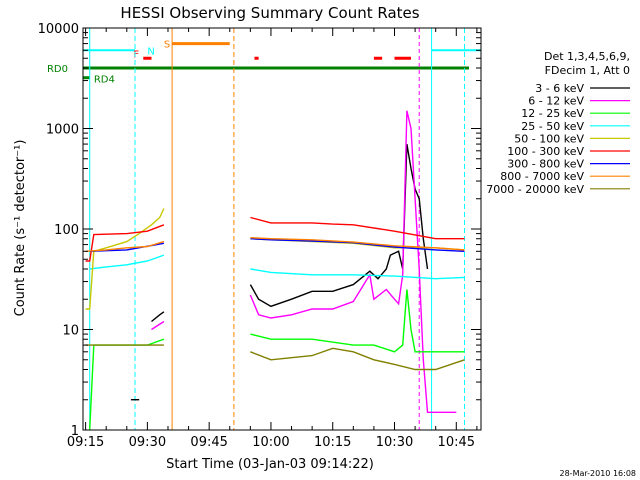 Image resolution: width=640 pixels, height=480 pixels. What do you see at coordinates (269, 13) in the screenshot?
I see `chart-title: HESSI Observing Summary Count Rates` at bounding box center [269, 13].